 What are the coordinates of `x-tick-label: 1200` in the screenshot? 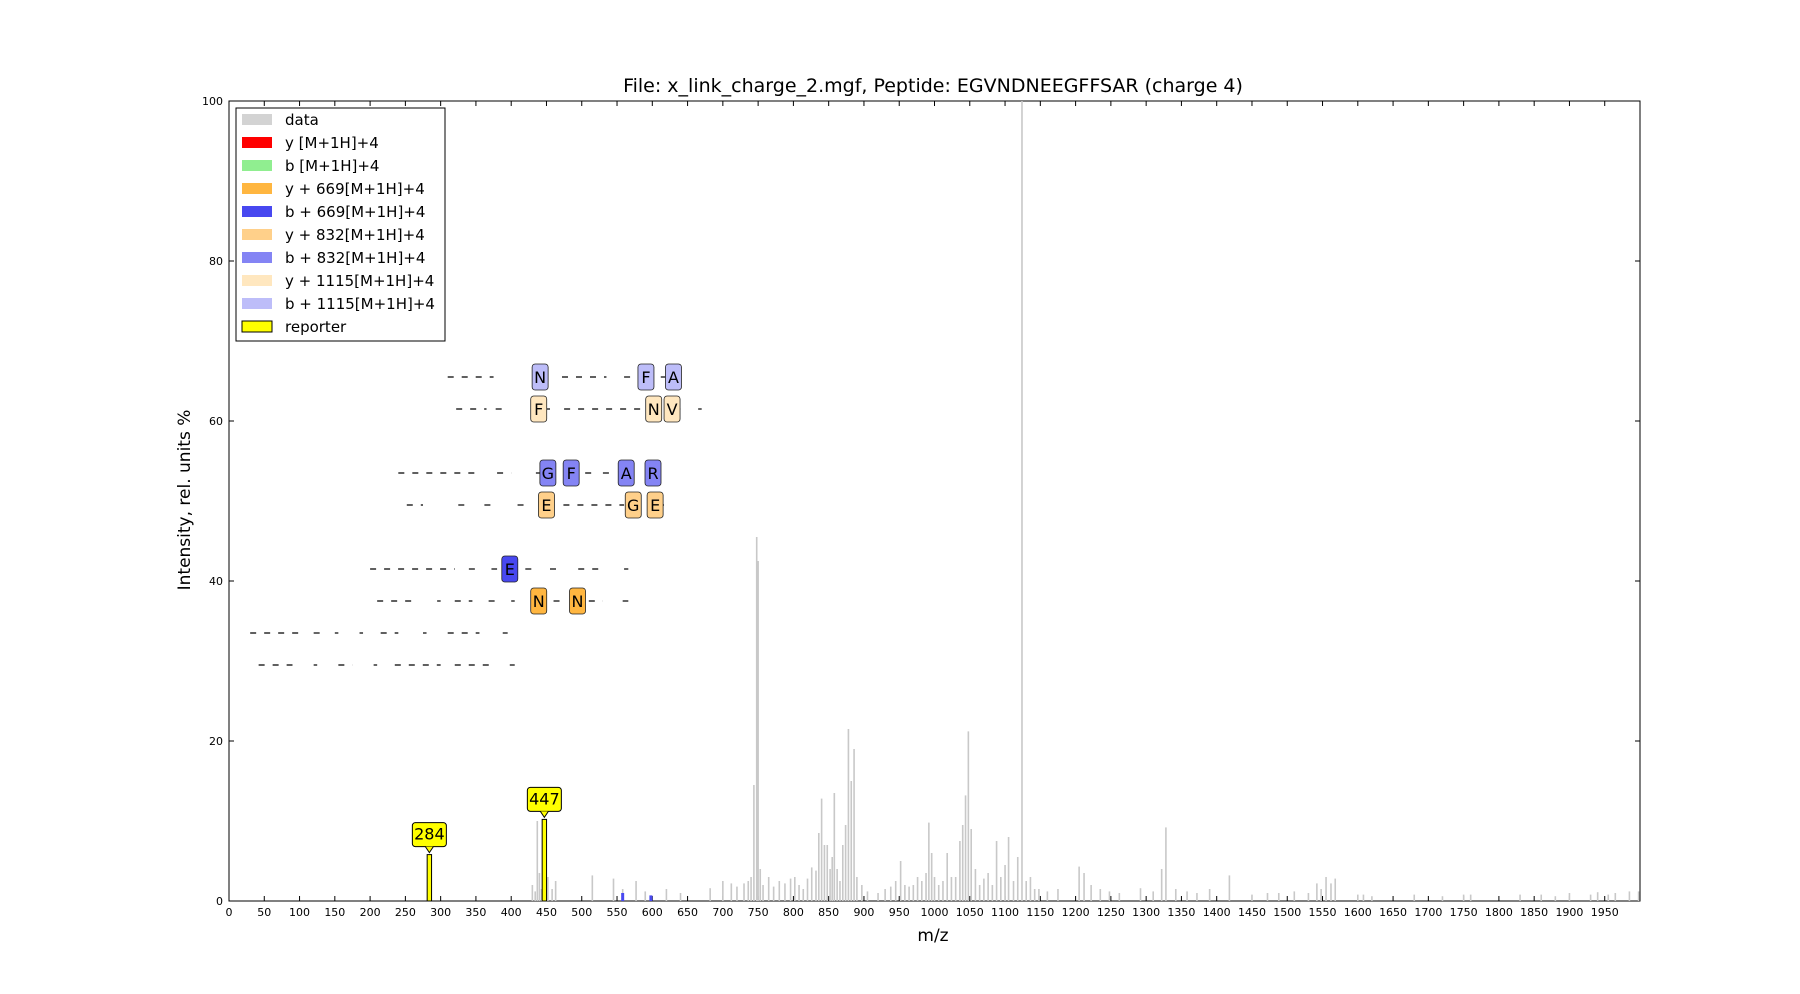 It's located at (1076, 912).